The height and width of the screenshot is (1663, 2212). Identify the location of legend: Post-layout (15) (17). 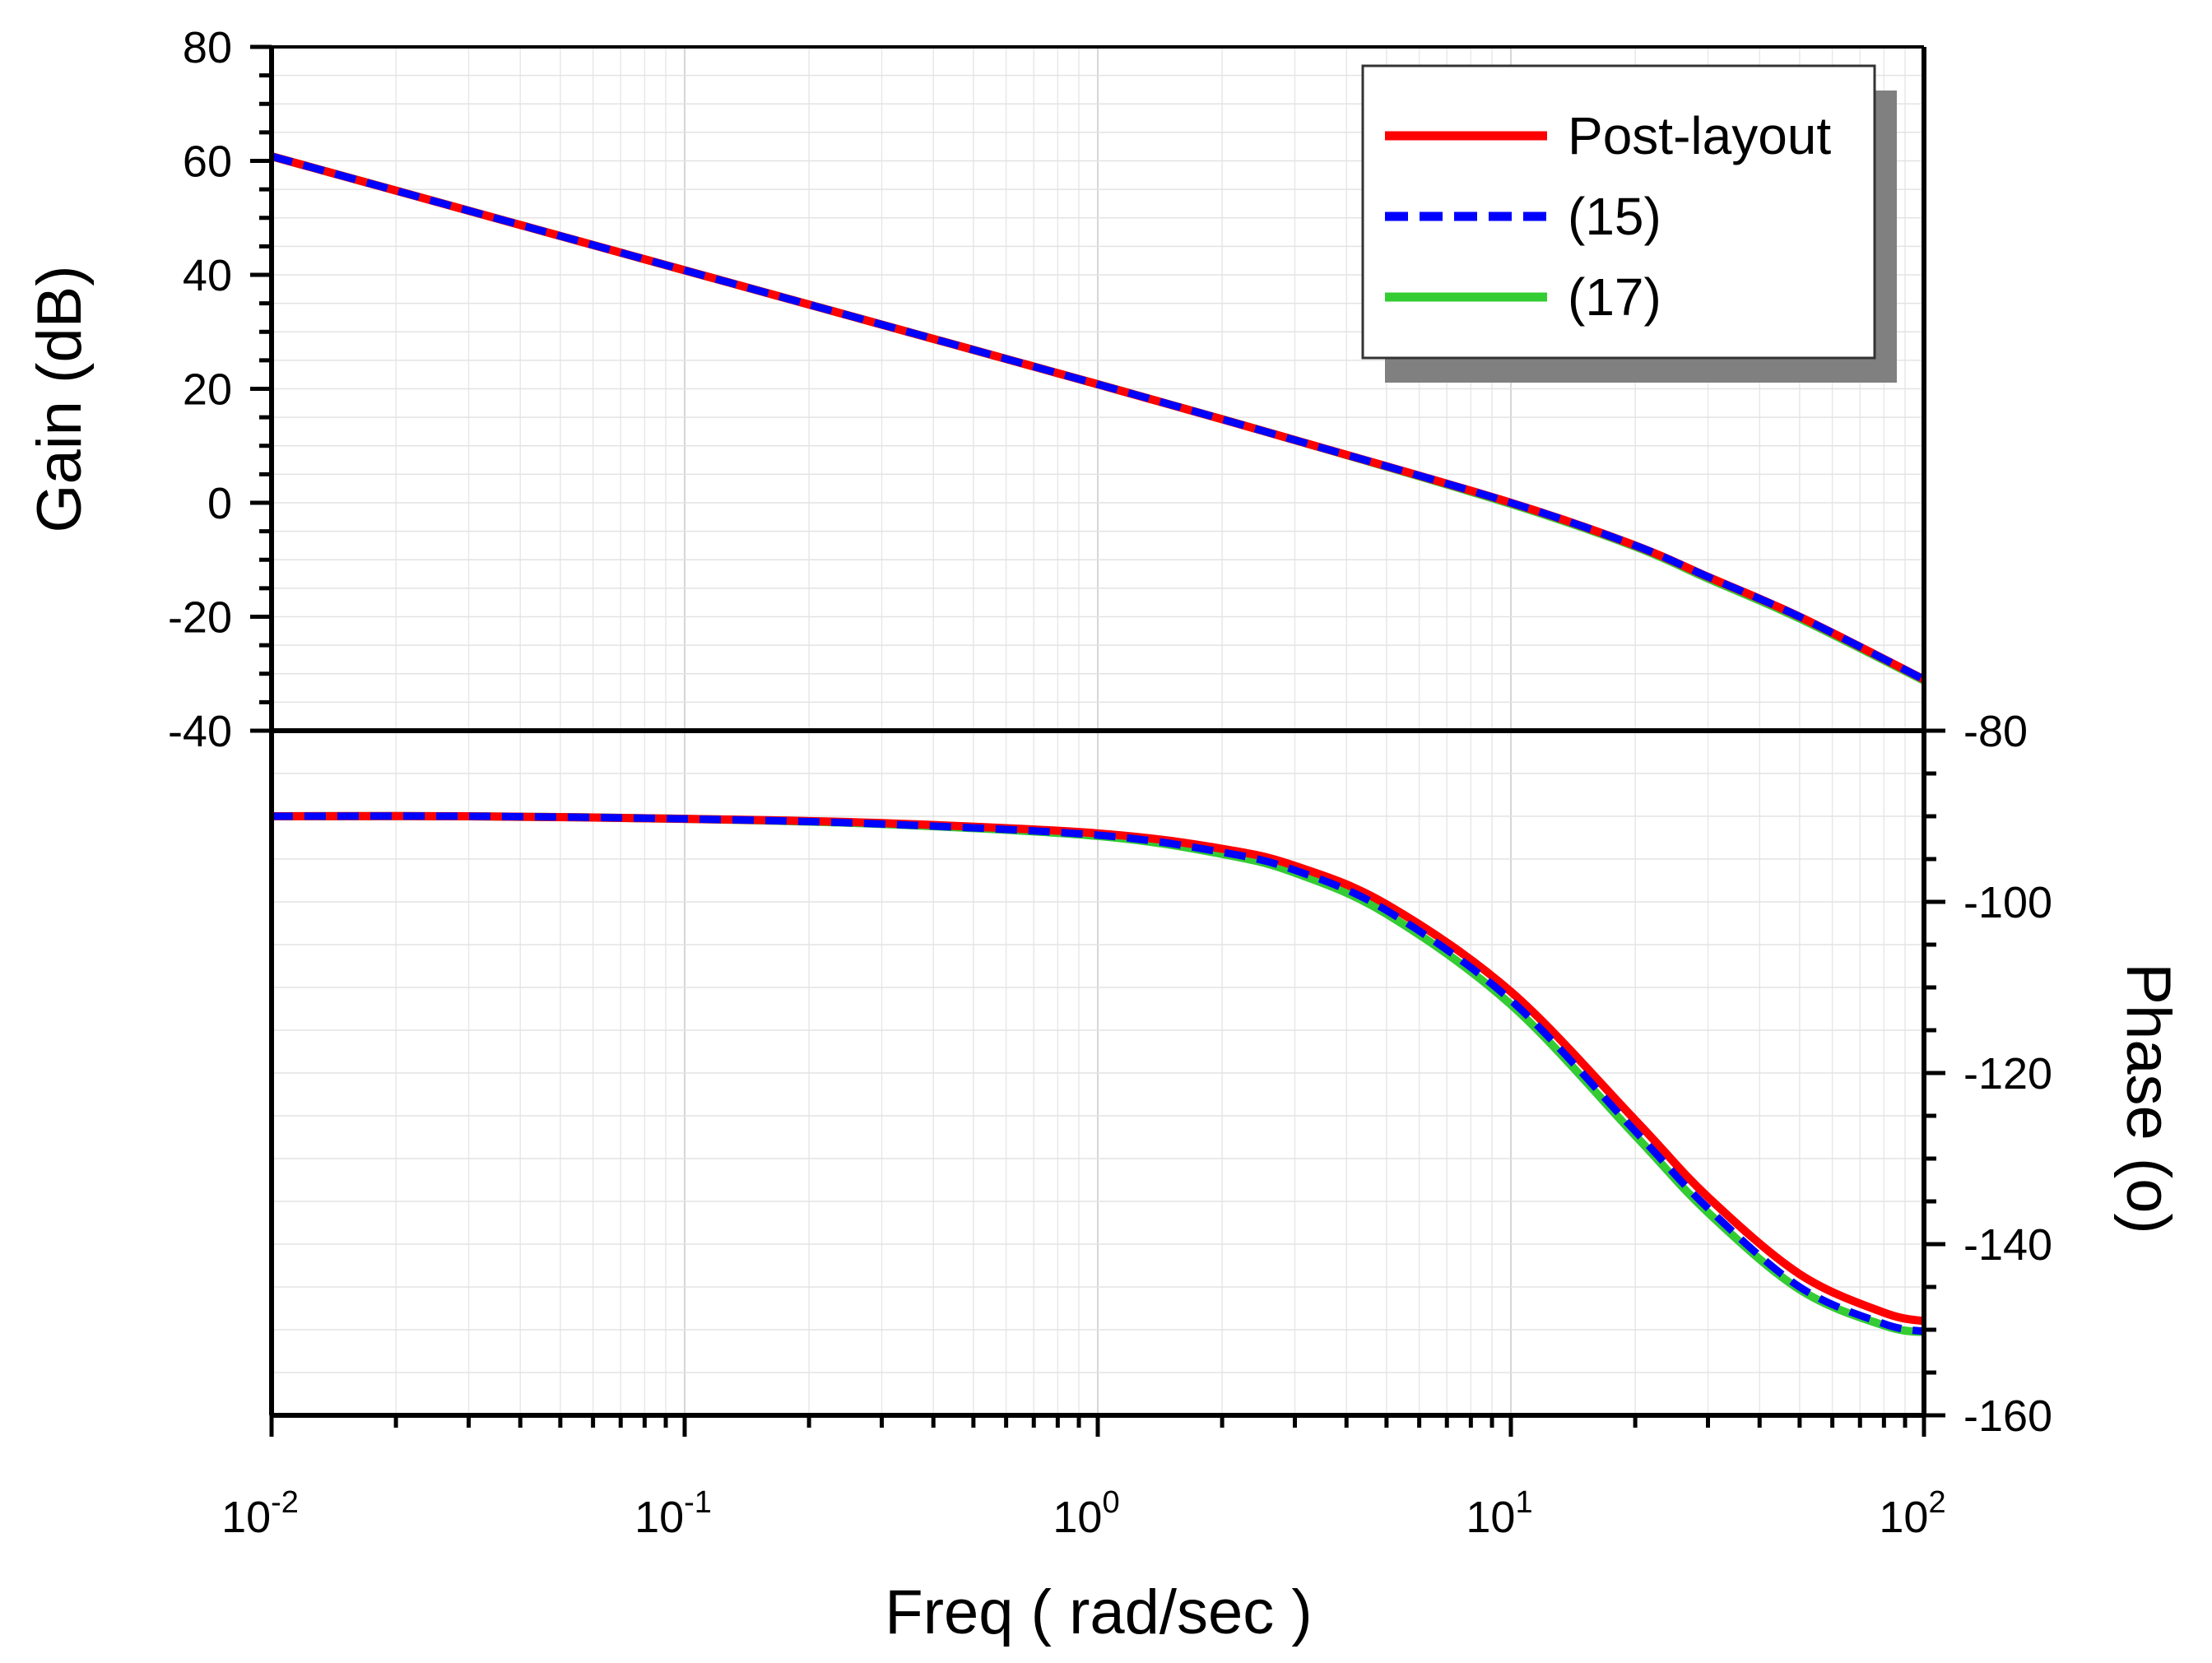
(1629, 223).